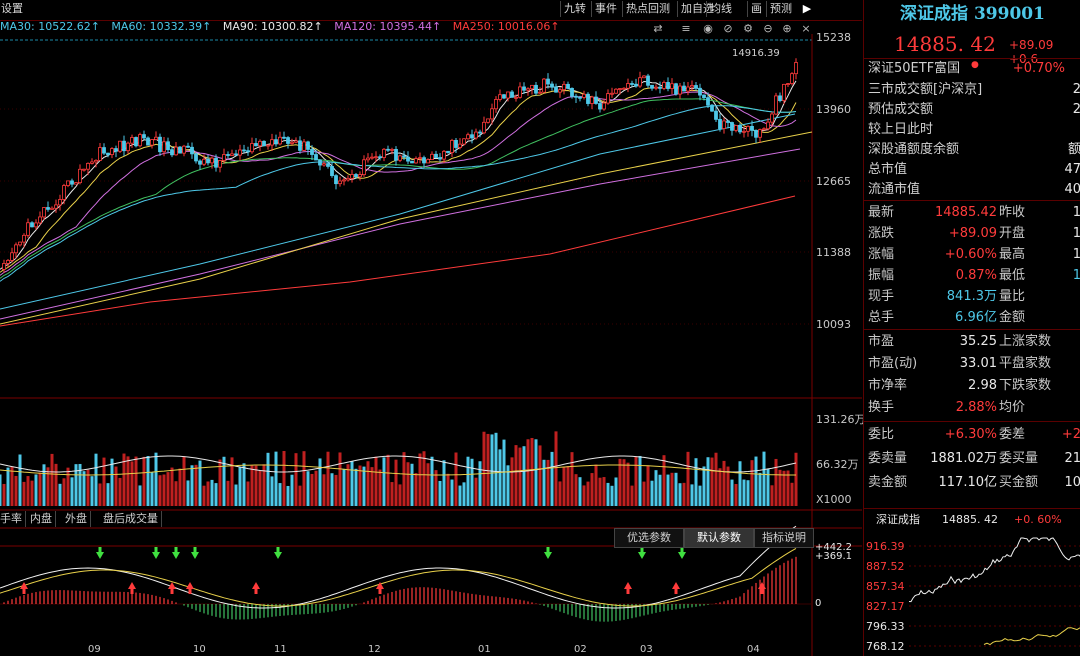 This screenshot has width=1080, height=656. What do you see at coordinates (881, 434) in the screenshot?
I see `order-label: 委比` at bounding box center [881, 434].